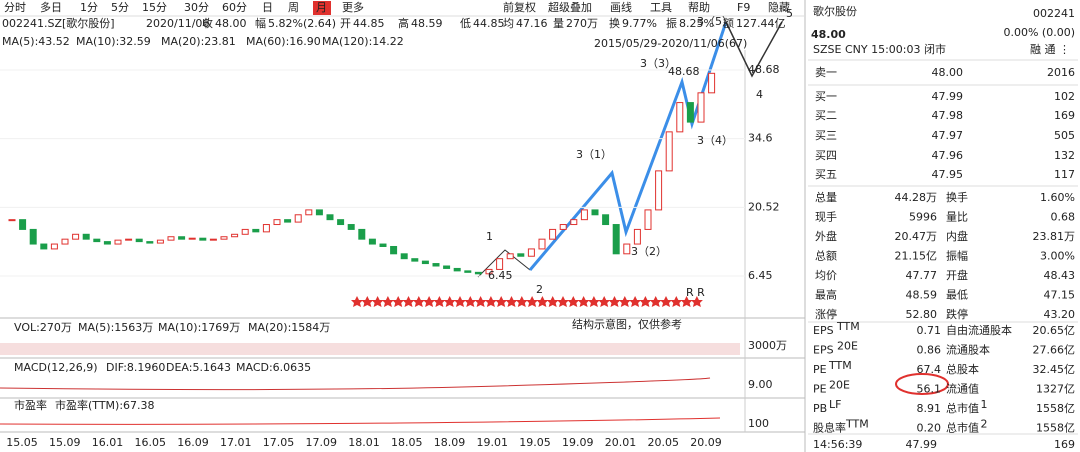 This screenshot has height=452, width=1080. Describe the element at coordinates (670, 43) in the screenshot. I see `date-range: 2015/05/29-2020/11/06(67)` at that location.